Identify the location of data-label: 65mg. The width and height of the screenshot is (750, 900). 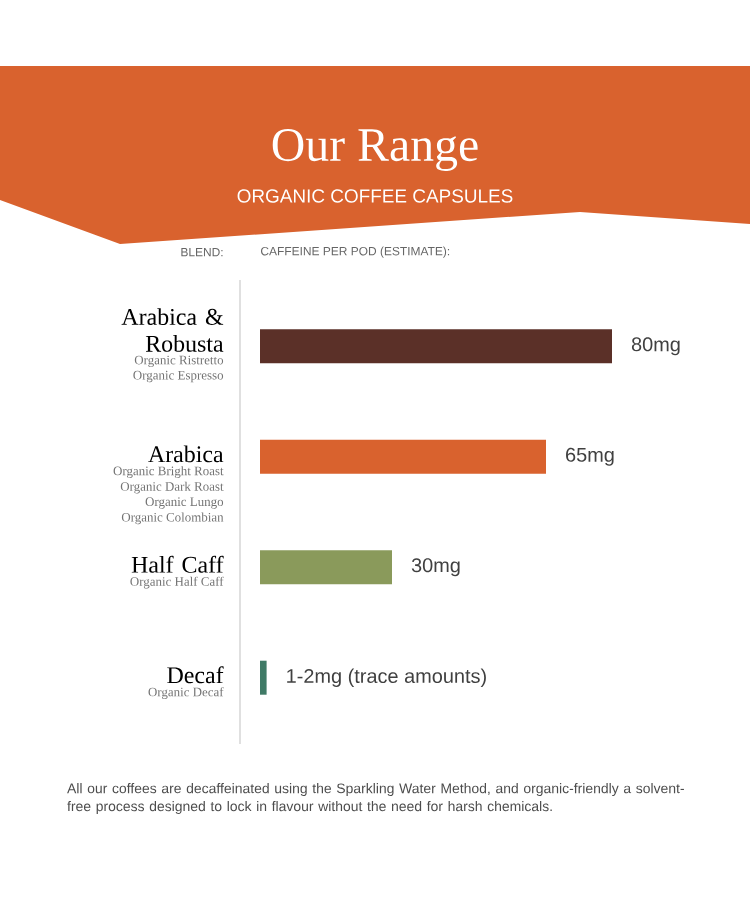
(590, 456).